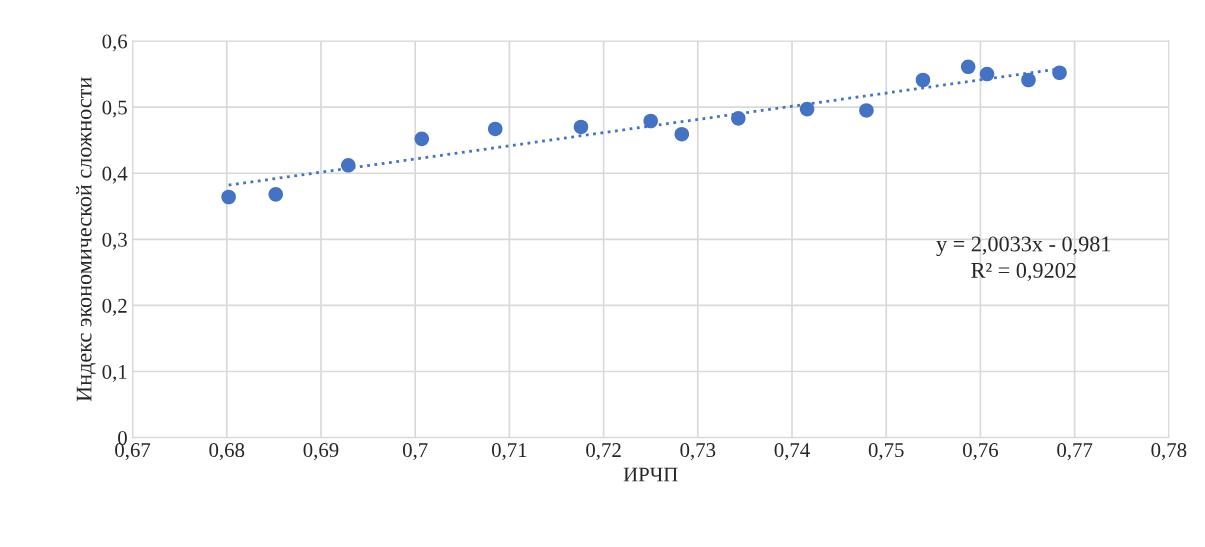  Describe the element at coordinates (415, 452) in the screenshot. I see `x-tick-label: 0,7` at that location.